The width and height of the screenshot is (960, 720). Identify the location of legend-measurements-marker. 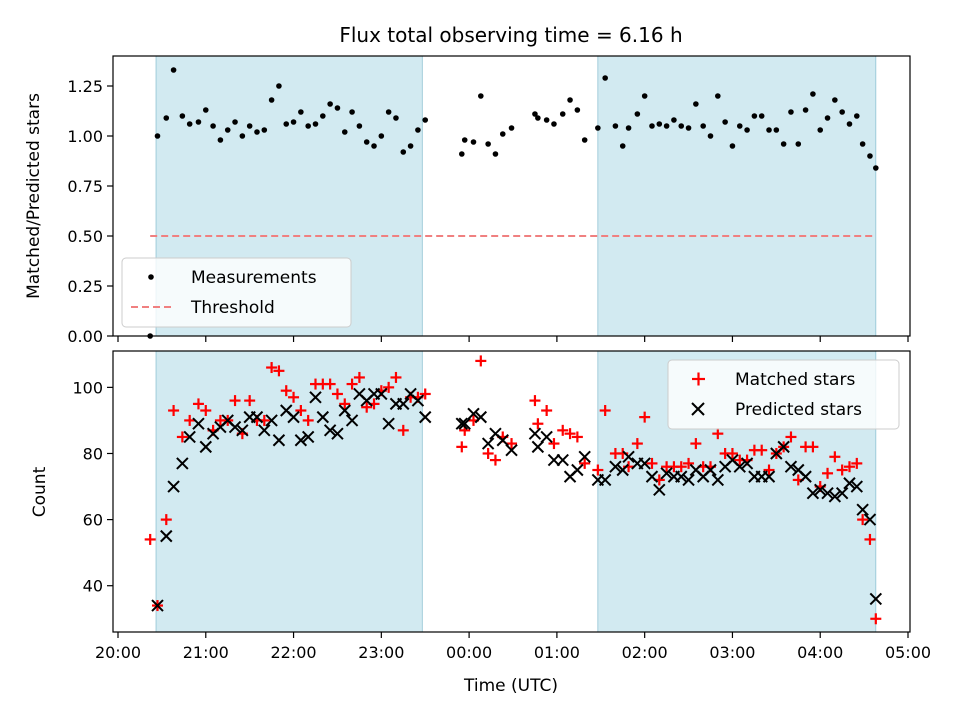
(151, 277).